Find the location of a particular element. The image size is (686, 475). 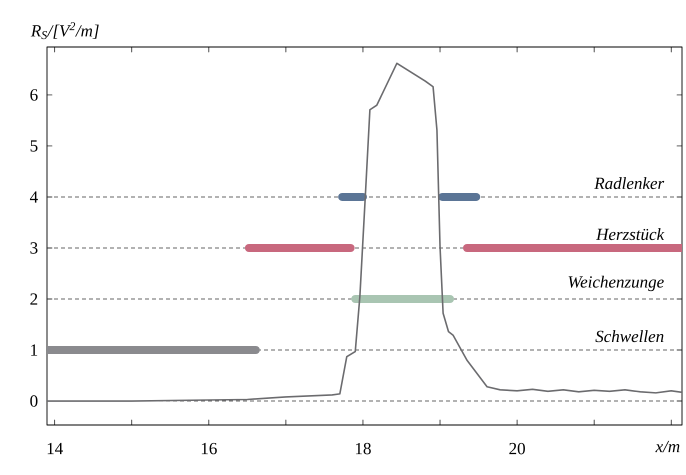

y-tick-label: 6 is located at coordinates (34, 95).